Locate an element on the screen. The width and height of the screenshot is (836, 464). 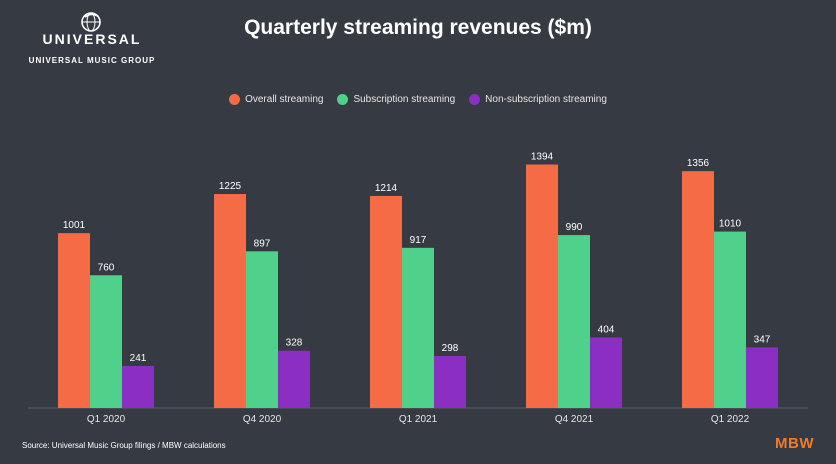
legend-item-subscription: Subscription streaming is located at coordinates (396, 99).